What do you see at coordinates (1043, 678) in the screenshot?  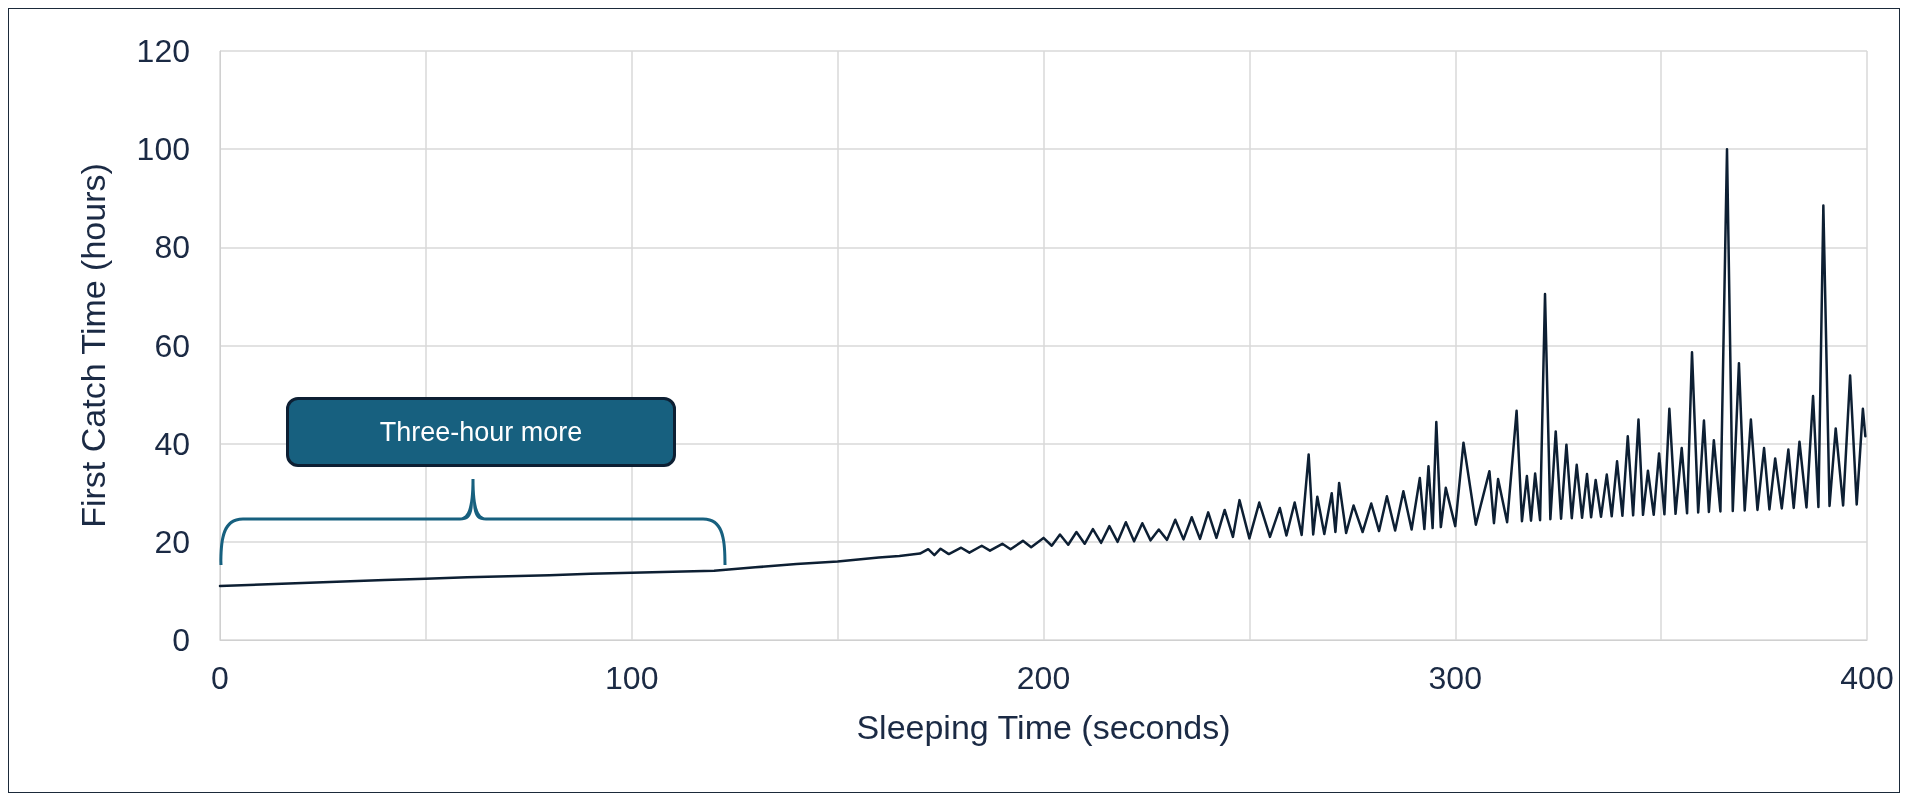 I see `x-tick-label: 200` at bounding box center [1043, 678].